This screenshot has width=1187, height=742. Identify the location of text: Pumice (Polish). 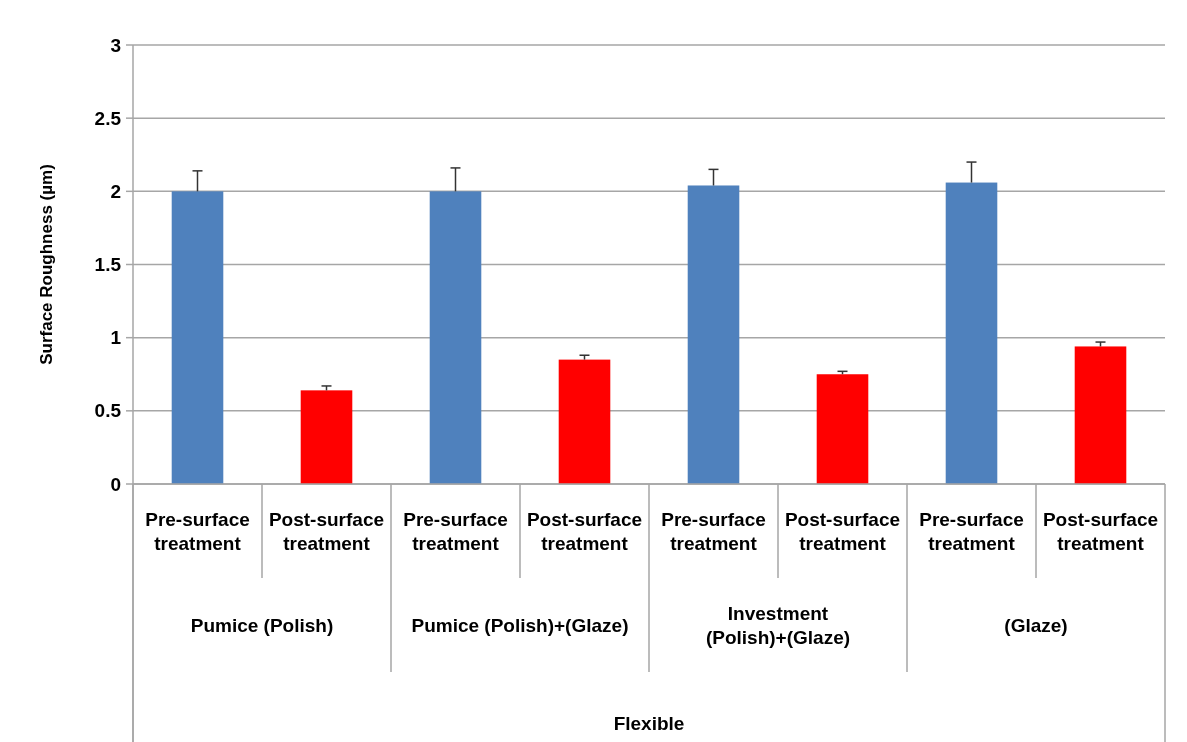
(262, 625).